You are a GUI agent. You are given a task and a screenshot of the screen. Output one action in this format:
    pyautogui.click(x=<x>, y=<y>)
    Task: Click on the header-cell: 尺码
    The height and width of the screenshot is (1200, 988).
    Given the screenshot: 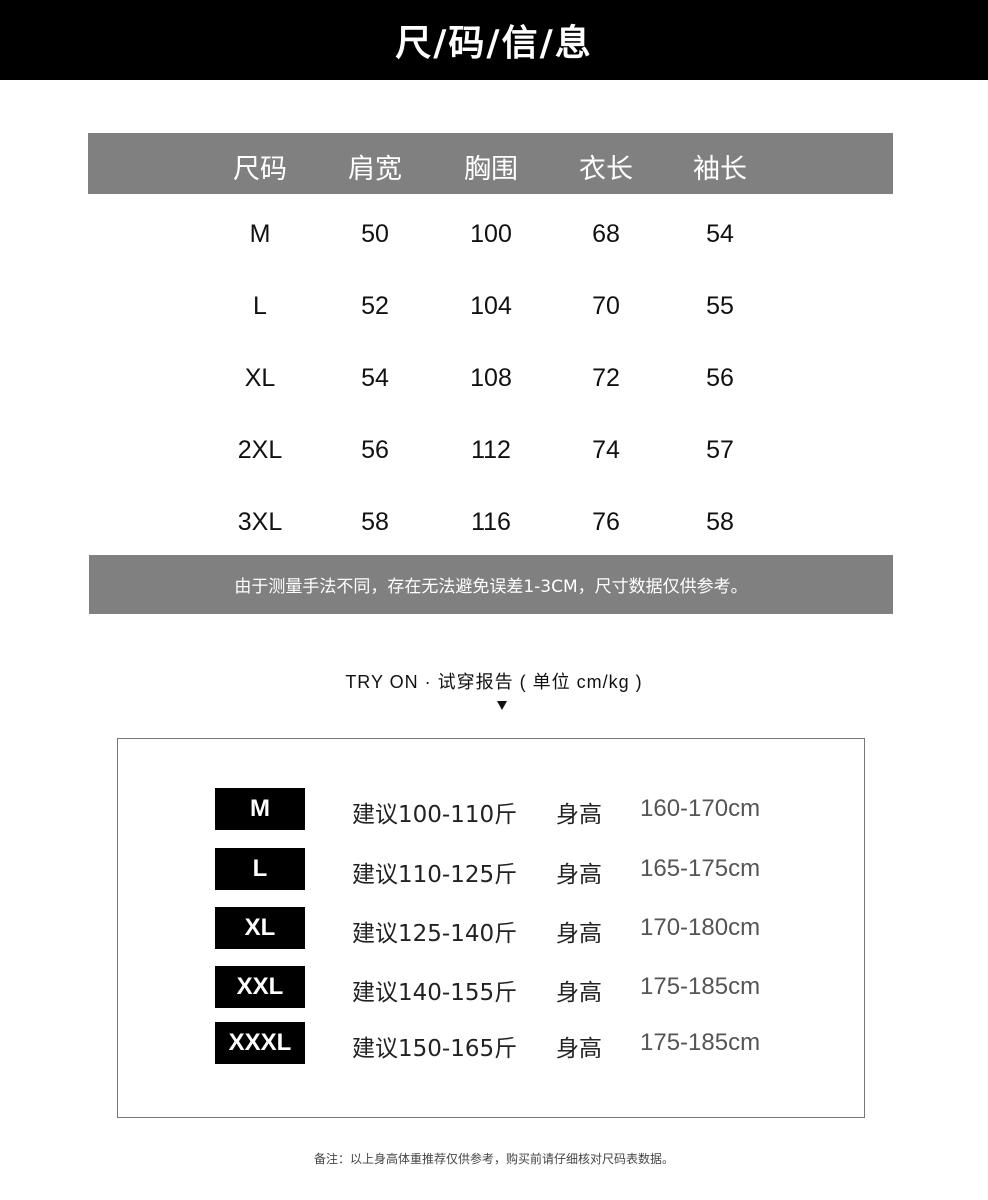 What is the action you would take?
    pyautogui.click(x=260, y=169)
    